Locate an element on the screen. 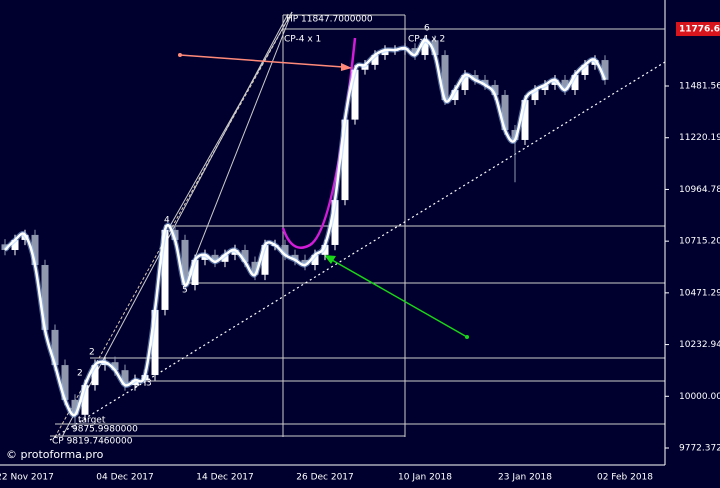  last-price-label: 11776.65 is located at coordinates (699, 30).